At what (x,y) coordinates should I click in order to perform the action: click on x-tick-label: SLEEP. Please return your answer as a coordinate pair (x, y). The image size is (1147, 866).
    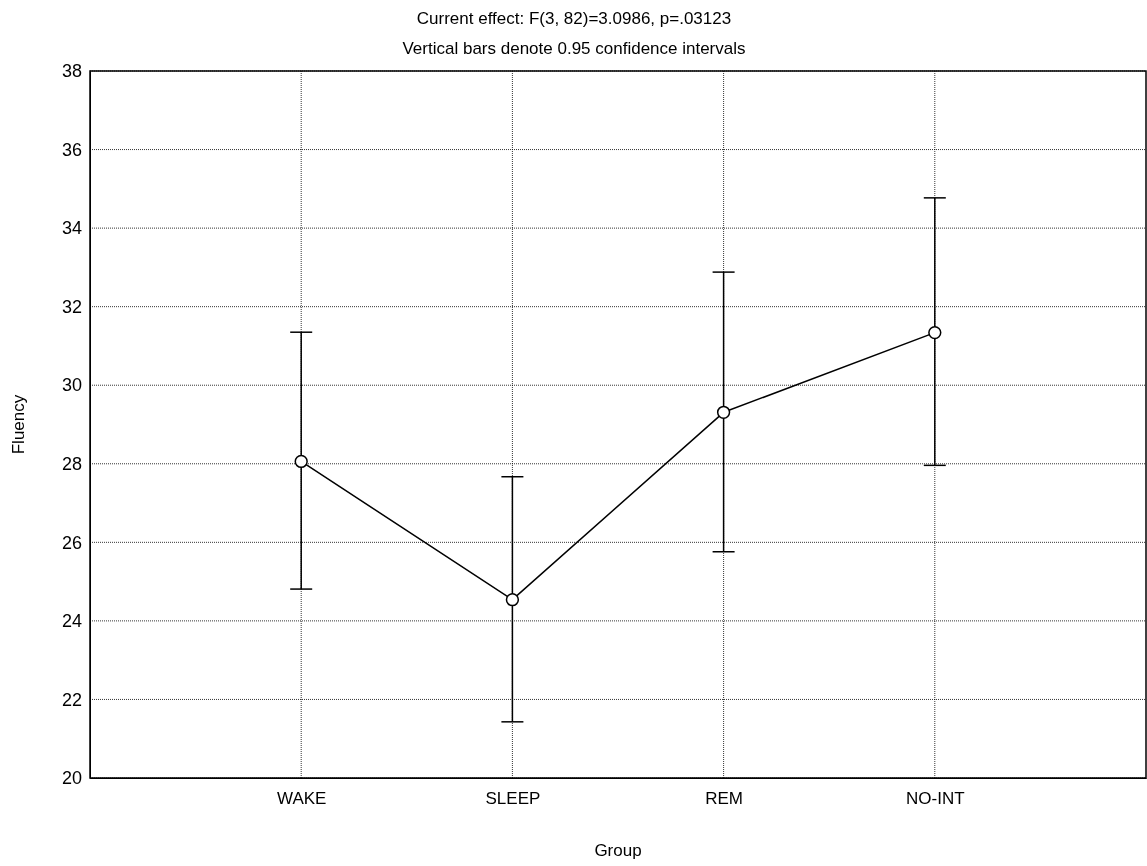
    Looking at the image, I should click on (513, 799).